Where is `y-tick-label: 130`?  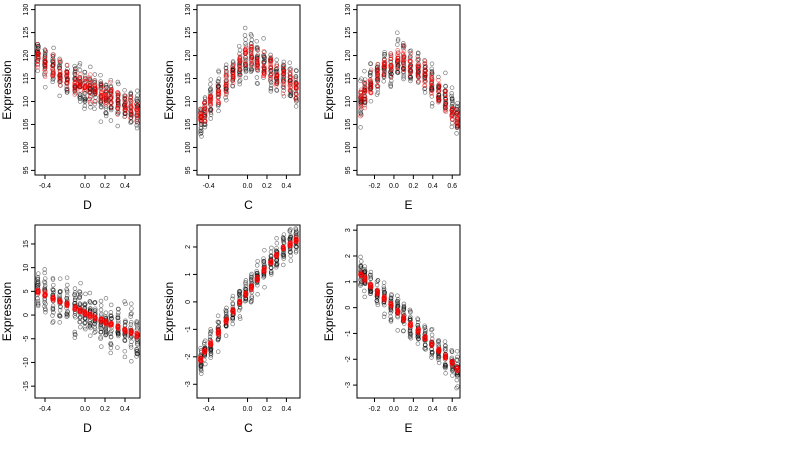
y-tick-label: 130 is located at coordinates (188, 10).